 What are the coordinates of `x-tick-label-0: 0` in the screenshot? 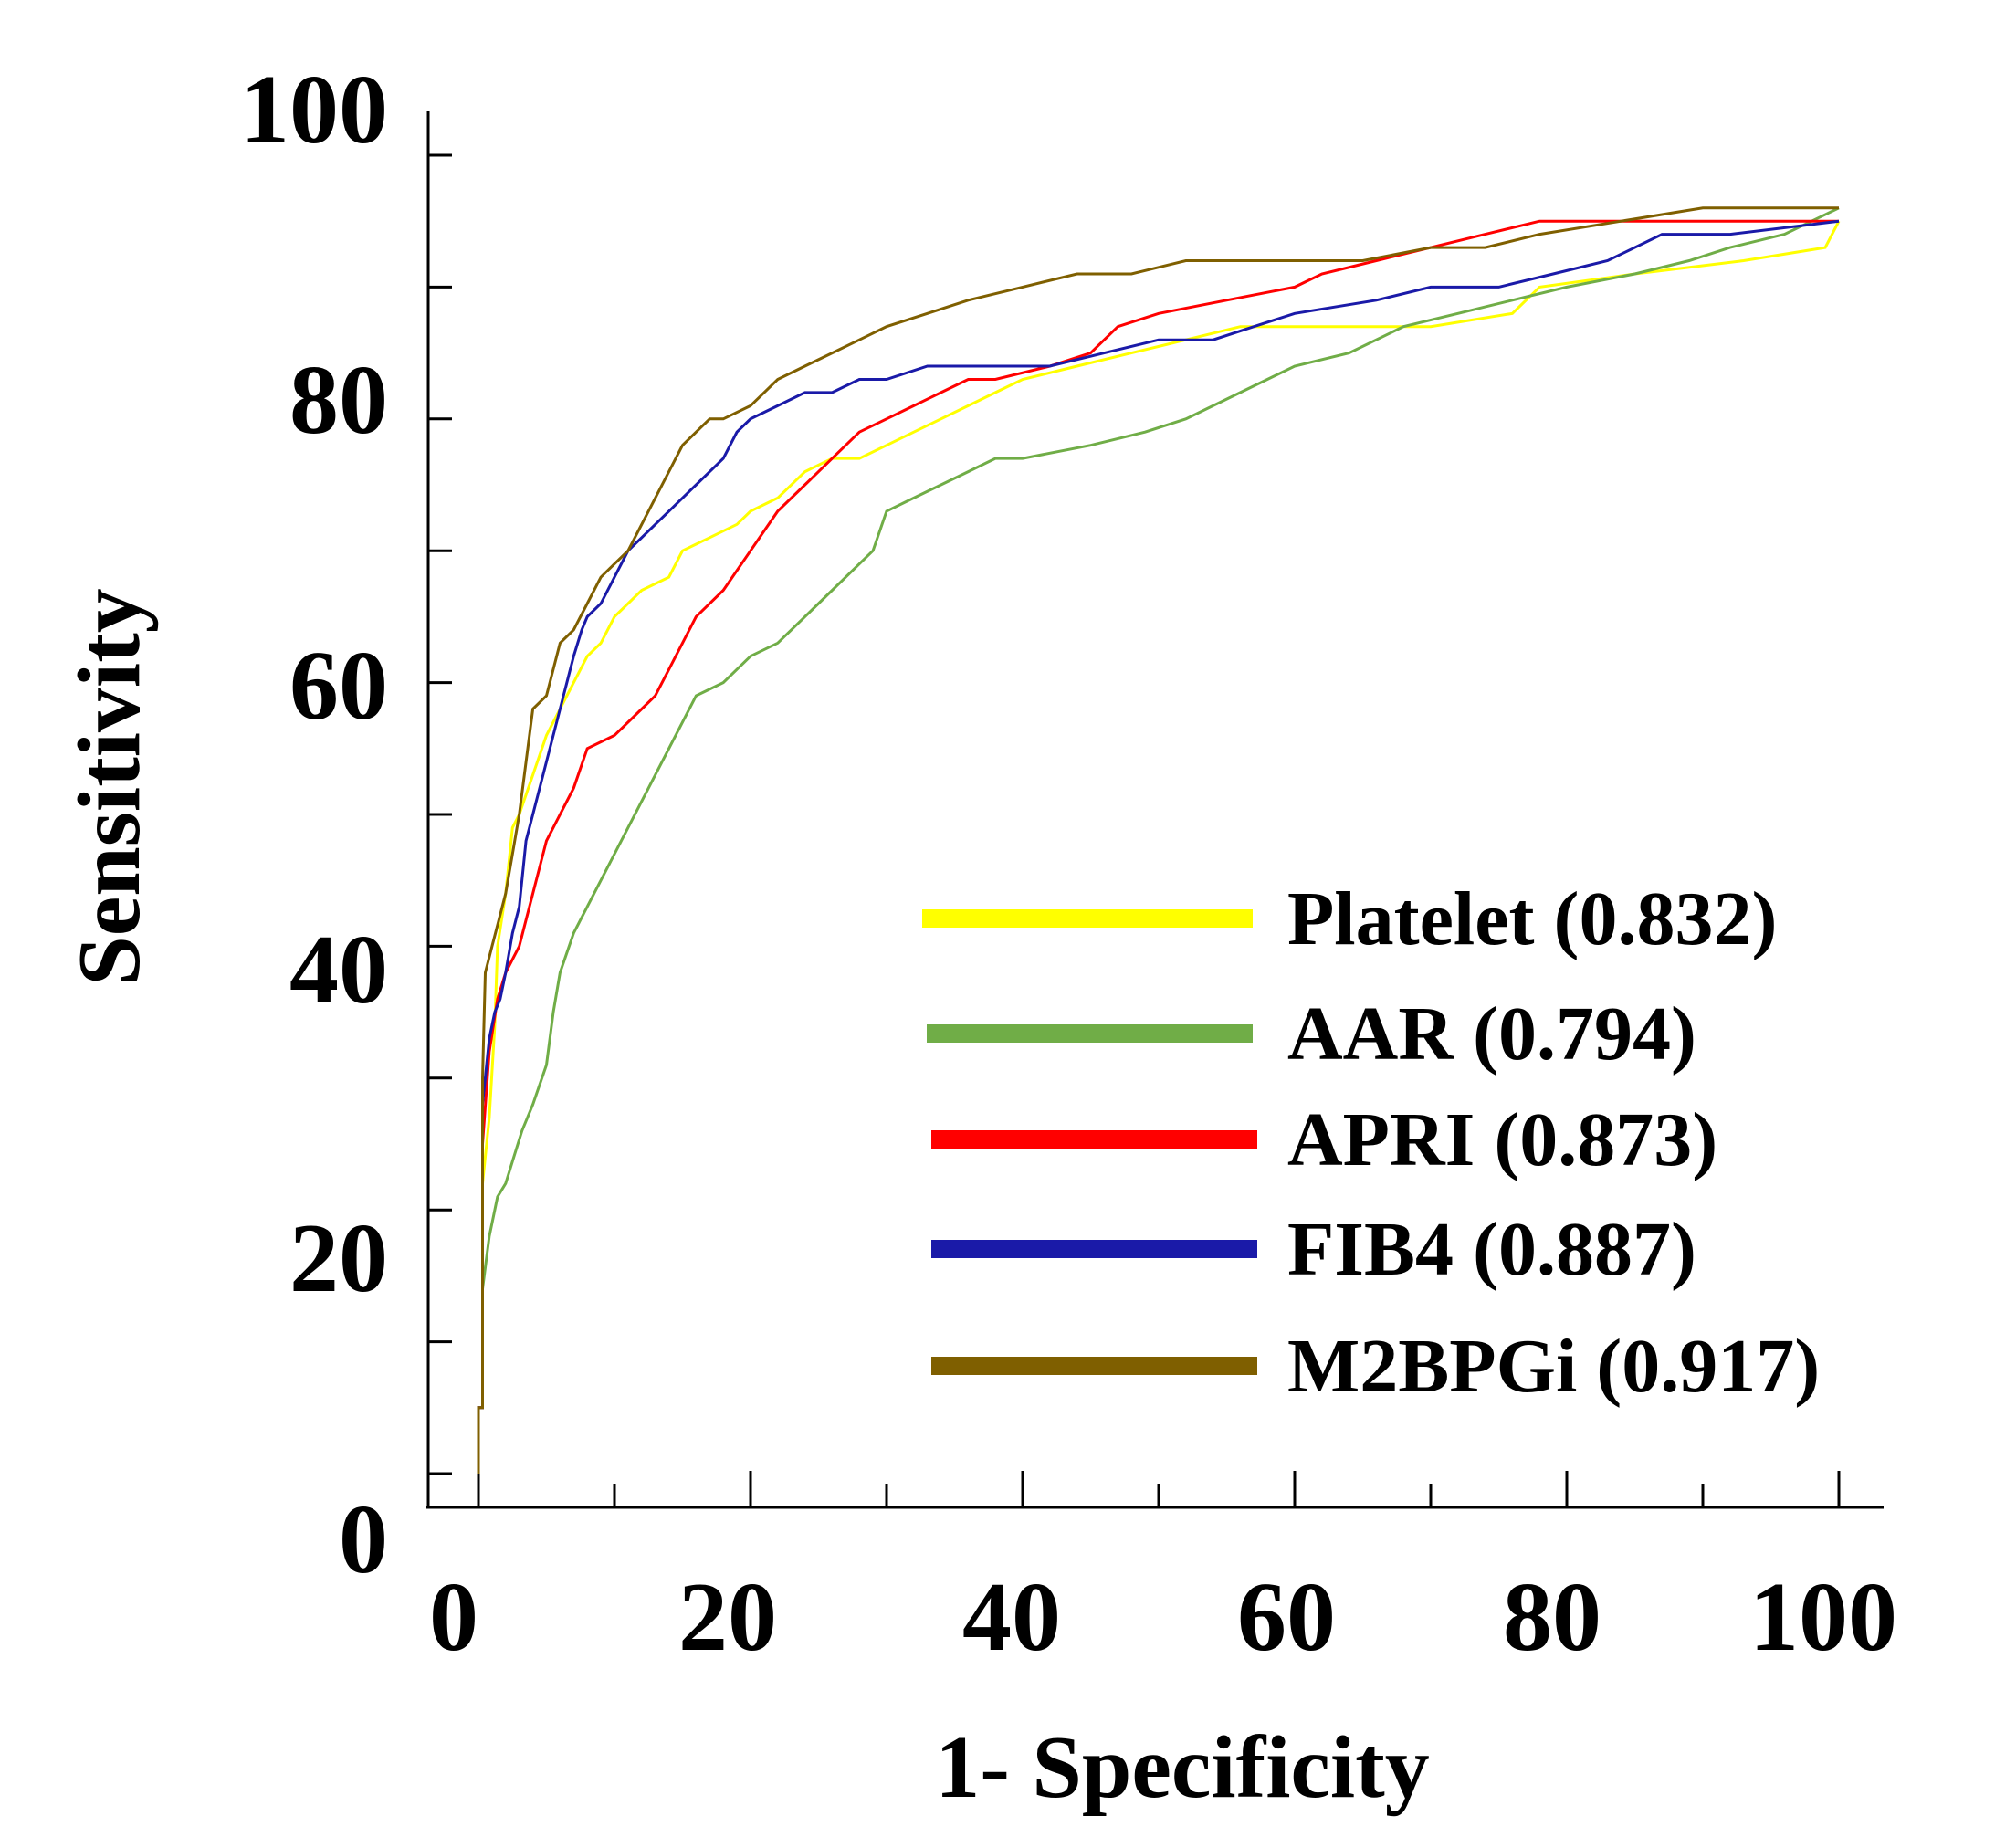 It's located at (454, 1617).